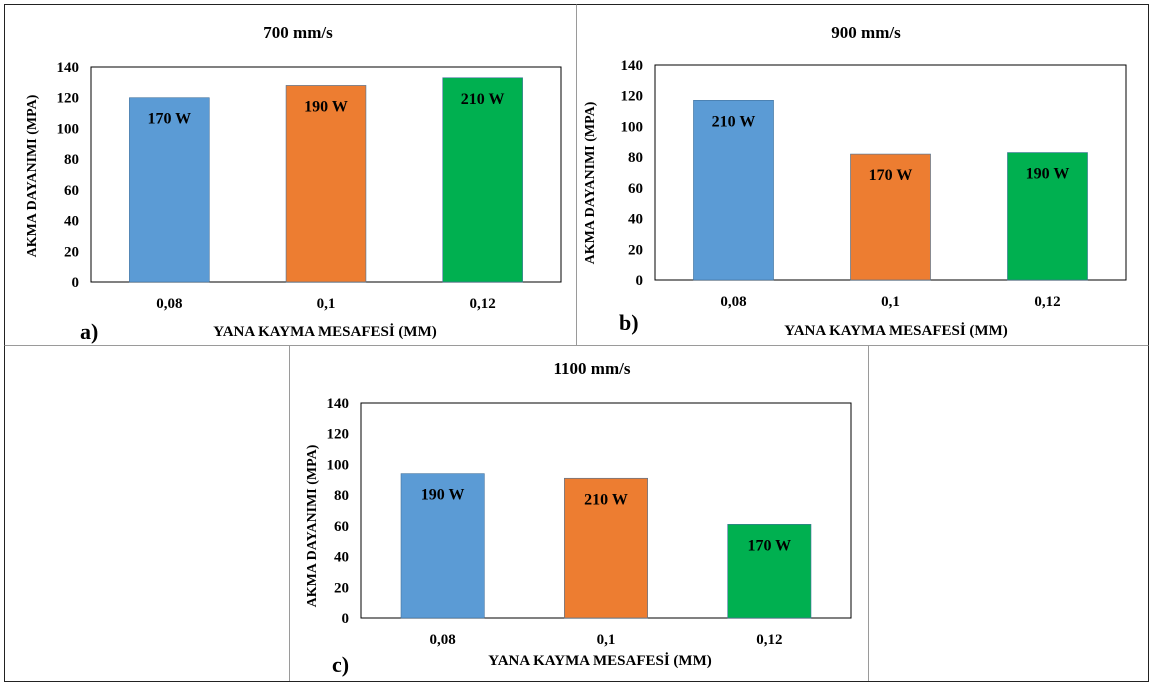  Describe the element at coordinates (1148, 514) in the screenshot. I see `frame-right-border` at that location.